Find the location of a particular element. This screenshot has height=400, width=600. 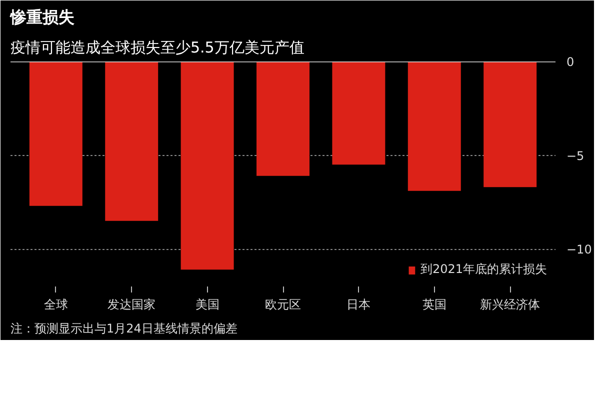

chart-subtitle: 疫情可能造成全球损失至少5.5万亿美元产值 is located at coordinates (157, 47).